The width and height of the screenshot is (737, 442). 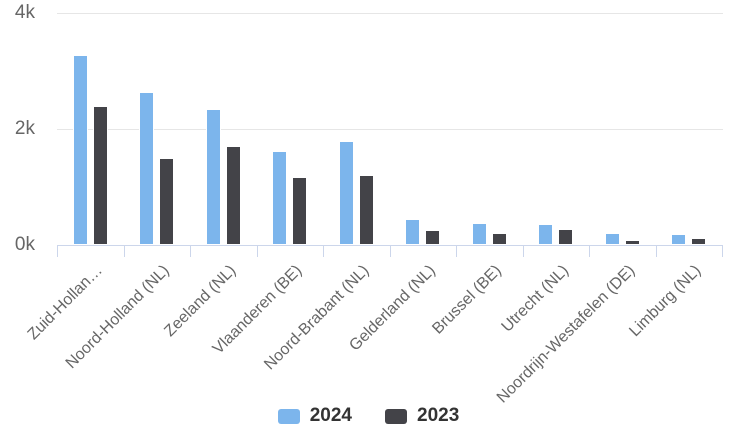 I want to click on y-axis-label: 2k, so click(x=24, y=128).